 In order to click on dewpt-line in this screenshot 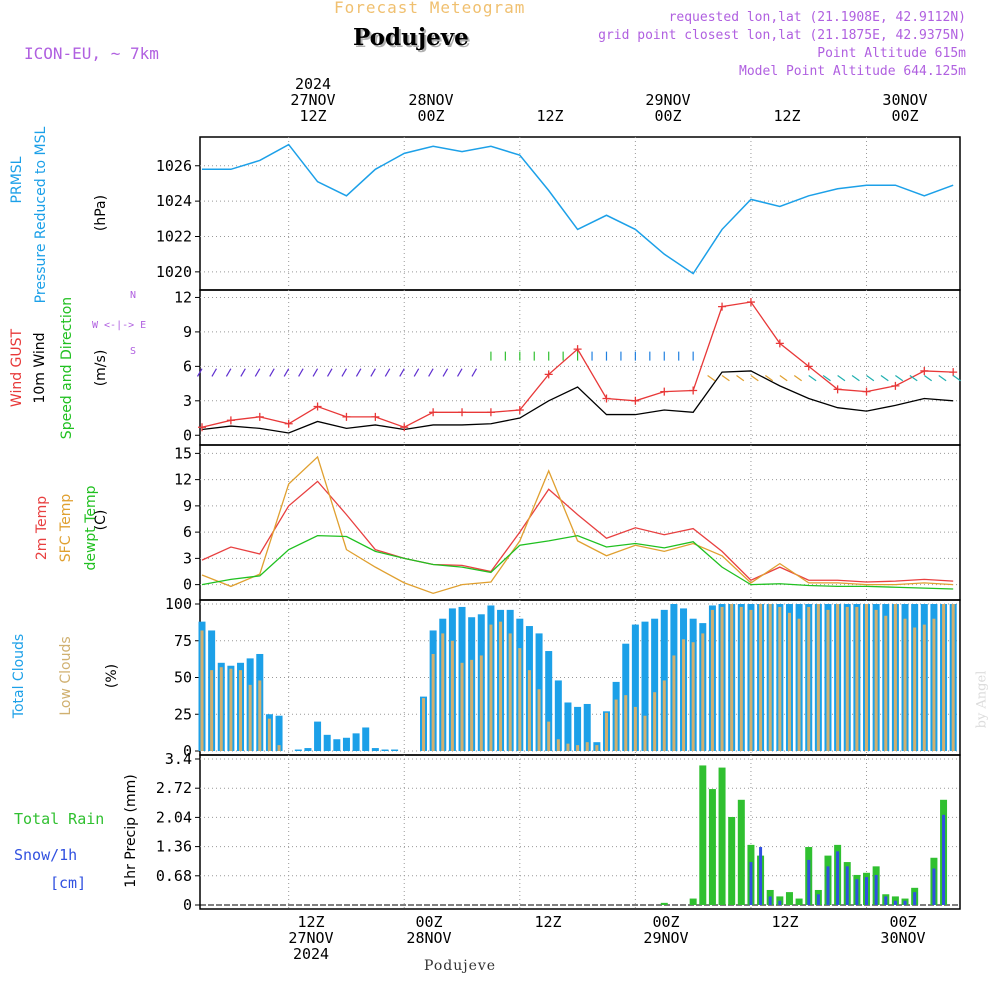, I will do `click(577, 562)`.